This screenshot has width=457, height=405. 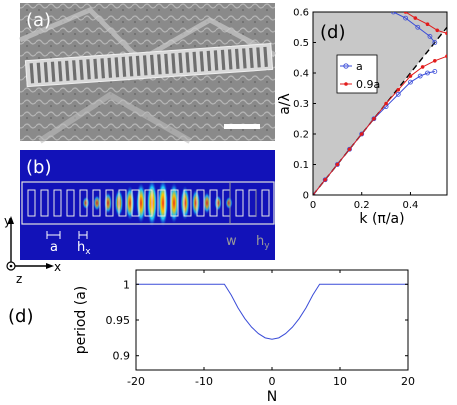 What do you see at coordinates (411, 205) in the screenshot?
I see `band-xtick-label: 0.4` at bounding box center [411, 205].